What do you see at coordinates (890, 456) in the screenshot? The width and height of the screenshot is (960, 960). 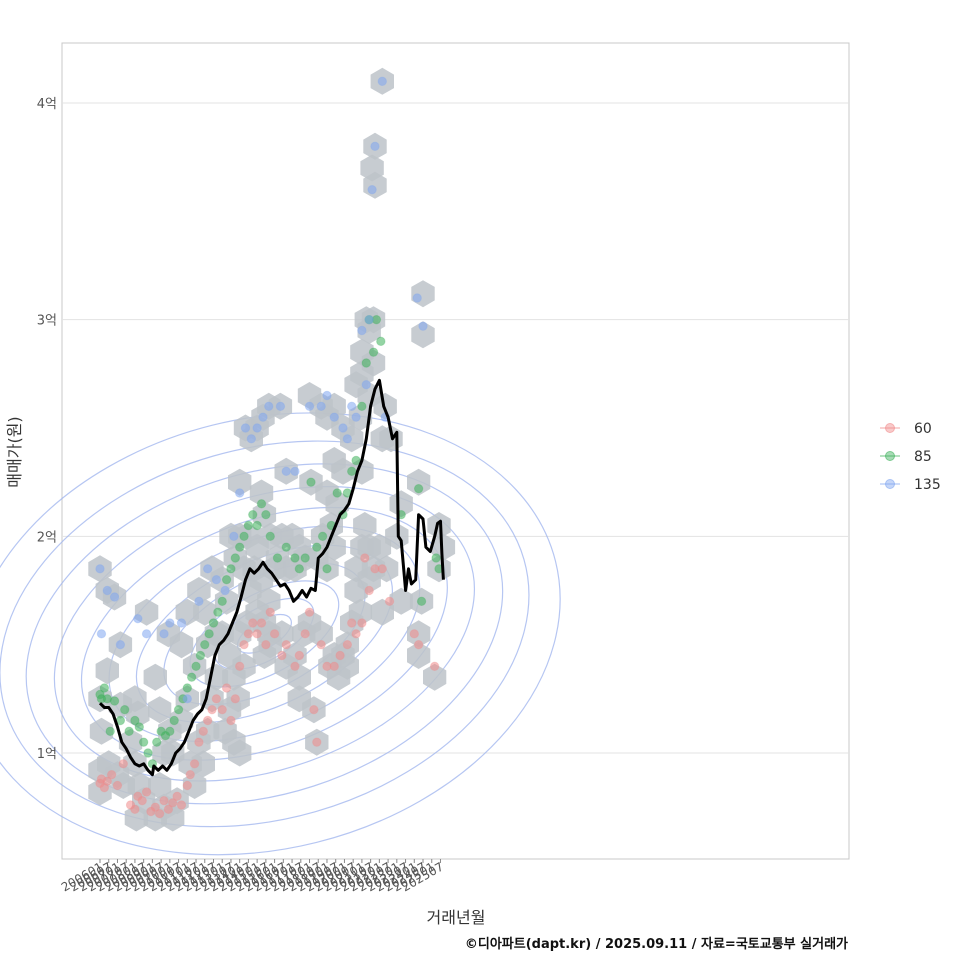 I see `legend-key-point` at bounding box center [890, 456].